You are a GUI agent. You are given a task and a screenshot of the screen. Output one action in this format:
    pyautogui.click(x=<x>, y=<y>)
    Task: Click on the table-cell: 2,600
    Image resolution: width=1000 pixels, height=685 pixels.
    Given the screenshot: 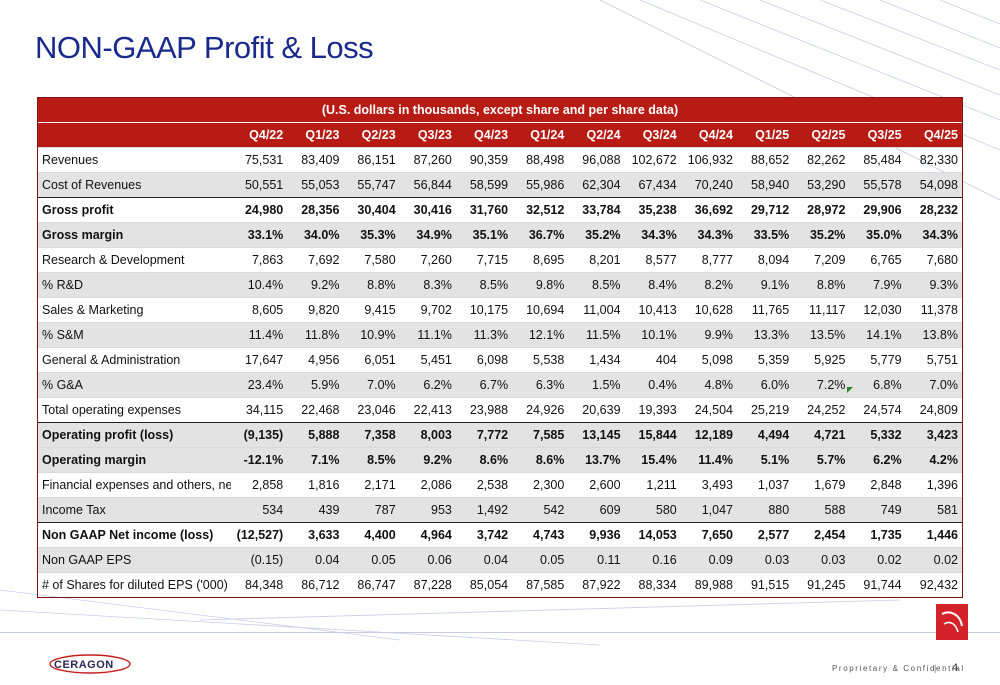 What is the action you would take?
    pyautogui.click(x=596, y=485)
    